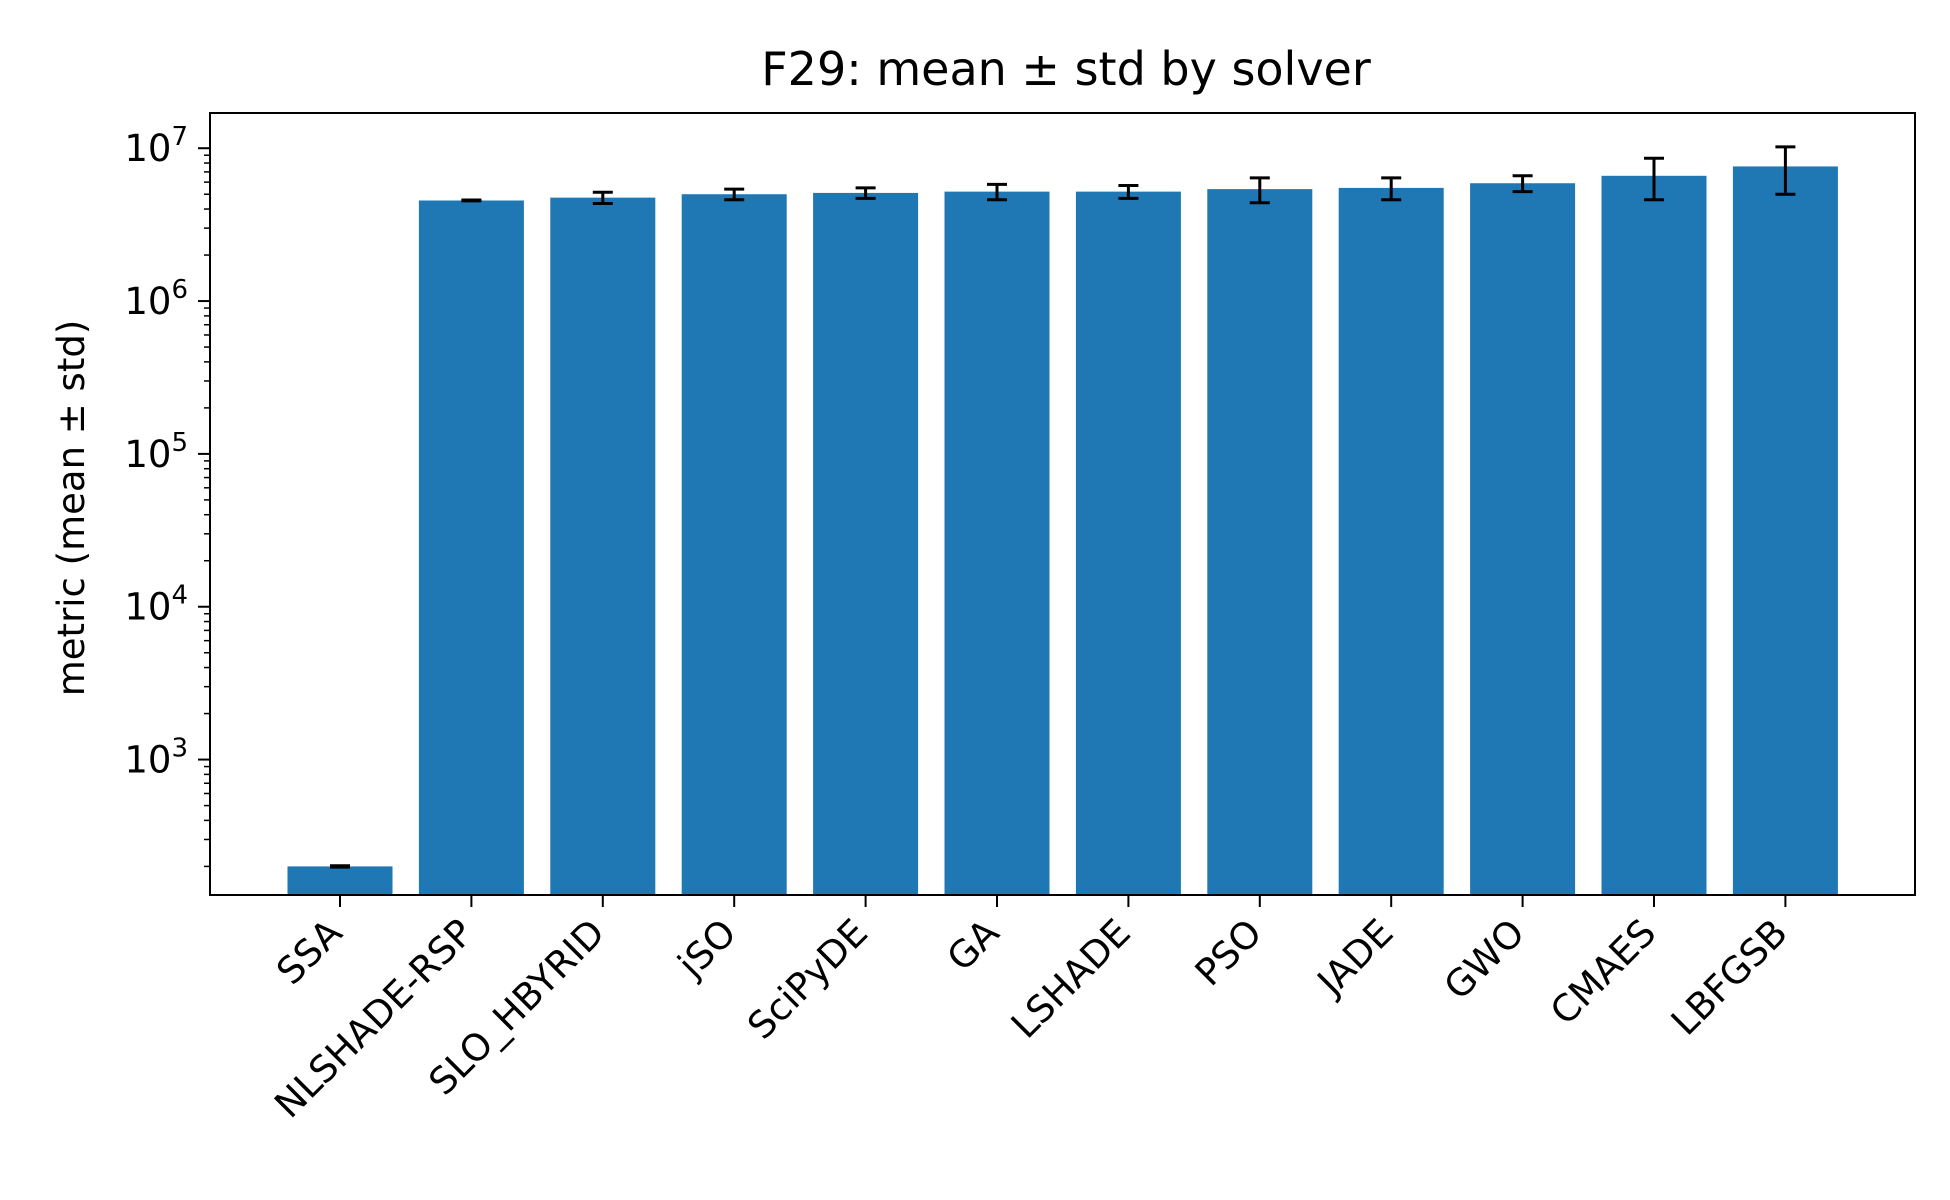 This screenshot has width=1950, height=1200. Describe the element at coordinates (156, 758) in the screenshot. I see `y-tick-label: 103` at that location.